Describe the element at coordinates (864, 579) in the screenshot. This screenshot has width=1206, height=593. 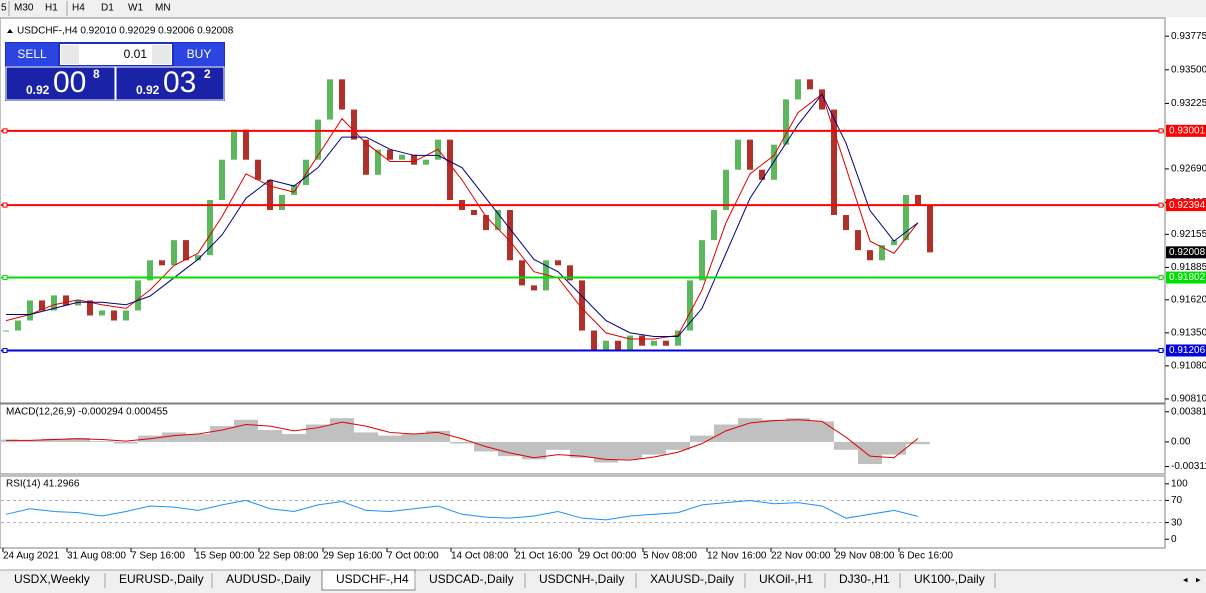
I see `tab: DJ30-,H1` at that location.